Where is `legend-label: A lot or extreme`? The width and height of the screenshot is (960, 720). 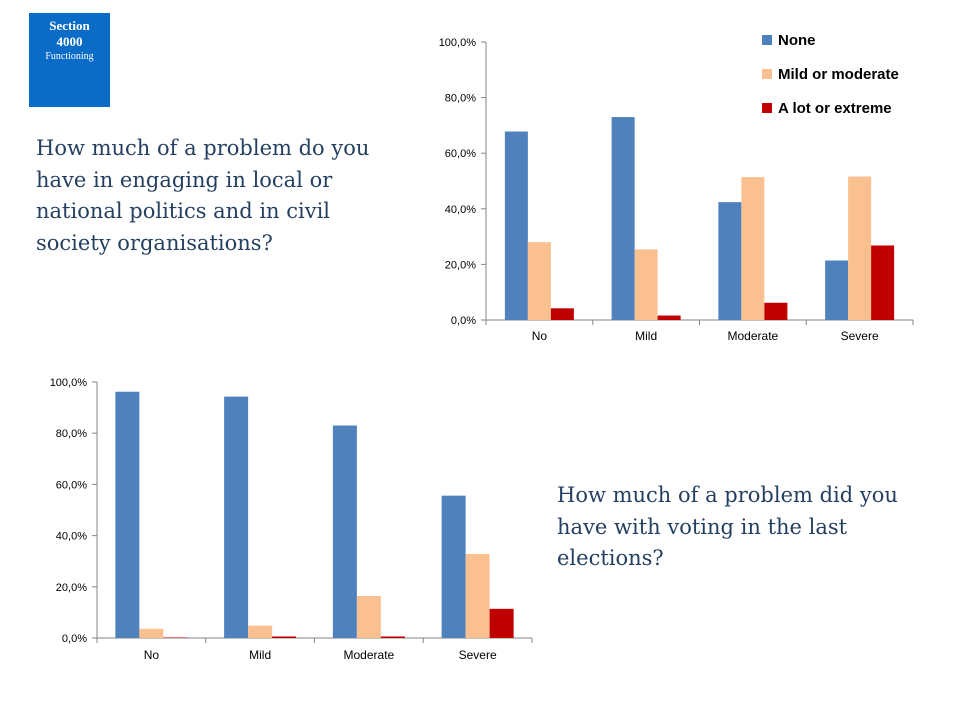 legend-label: A lot or extreme is located at coordinates (835, 108).